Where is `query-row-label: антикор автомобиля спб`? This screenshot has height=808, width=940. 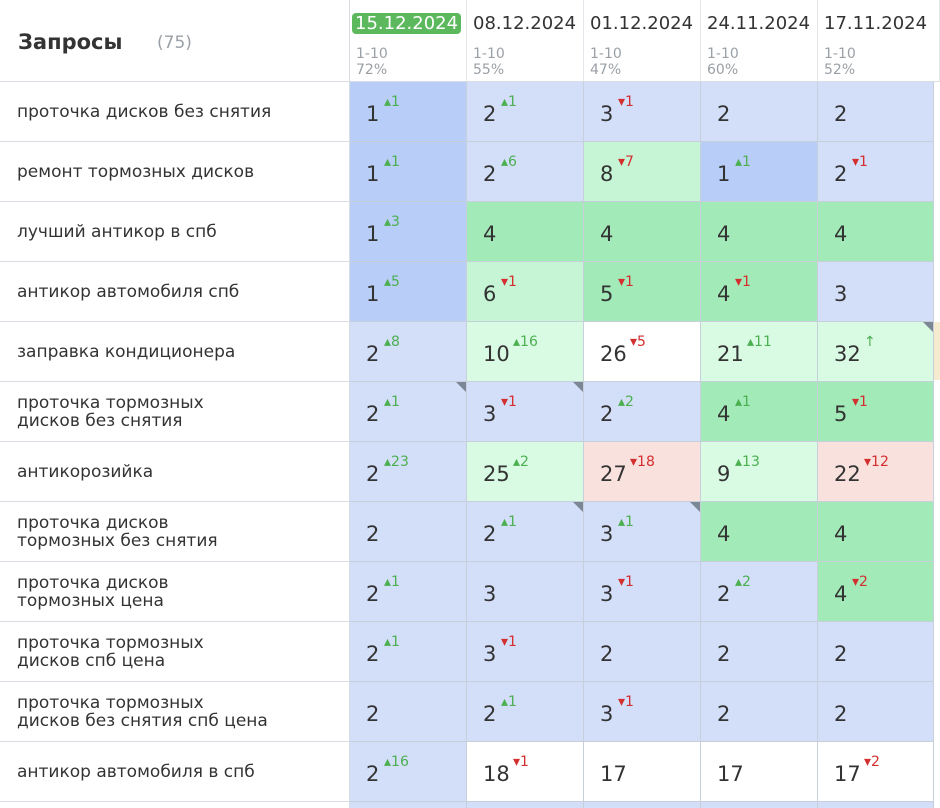
query-row-label: антикор автомобиля спб is located at coordinates (175, 292).